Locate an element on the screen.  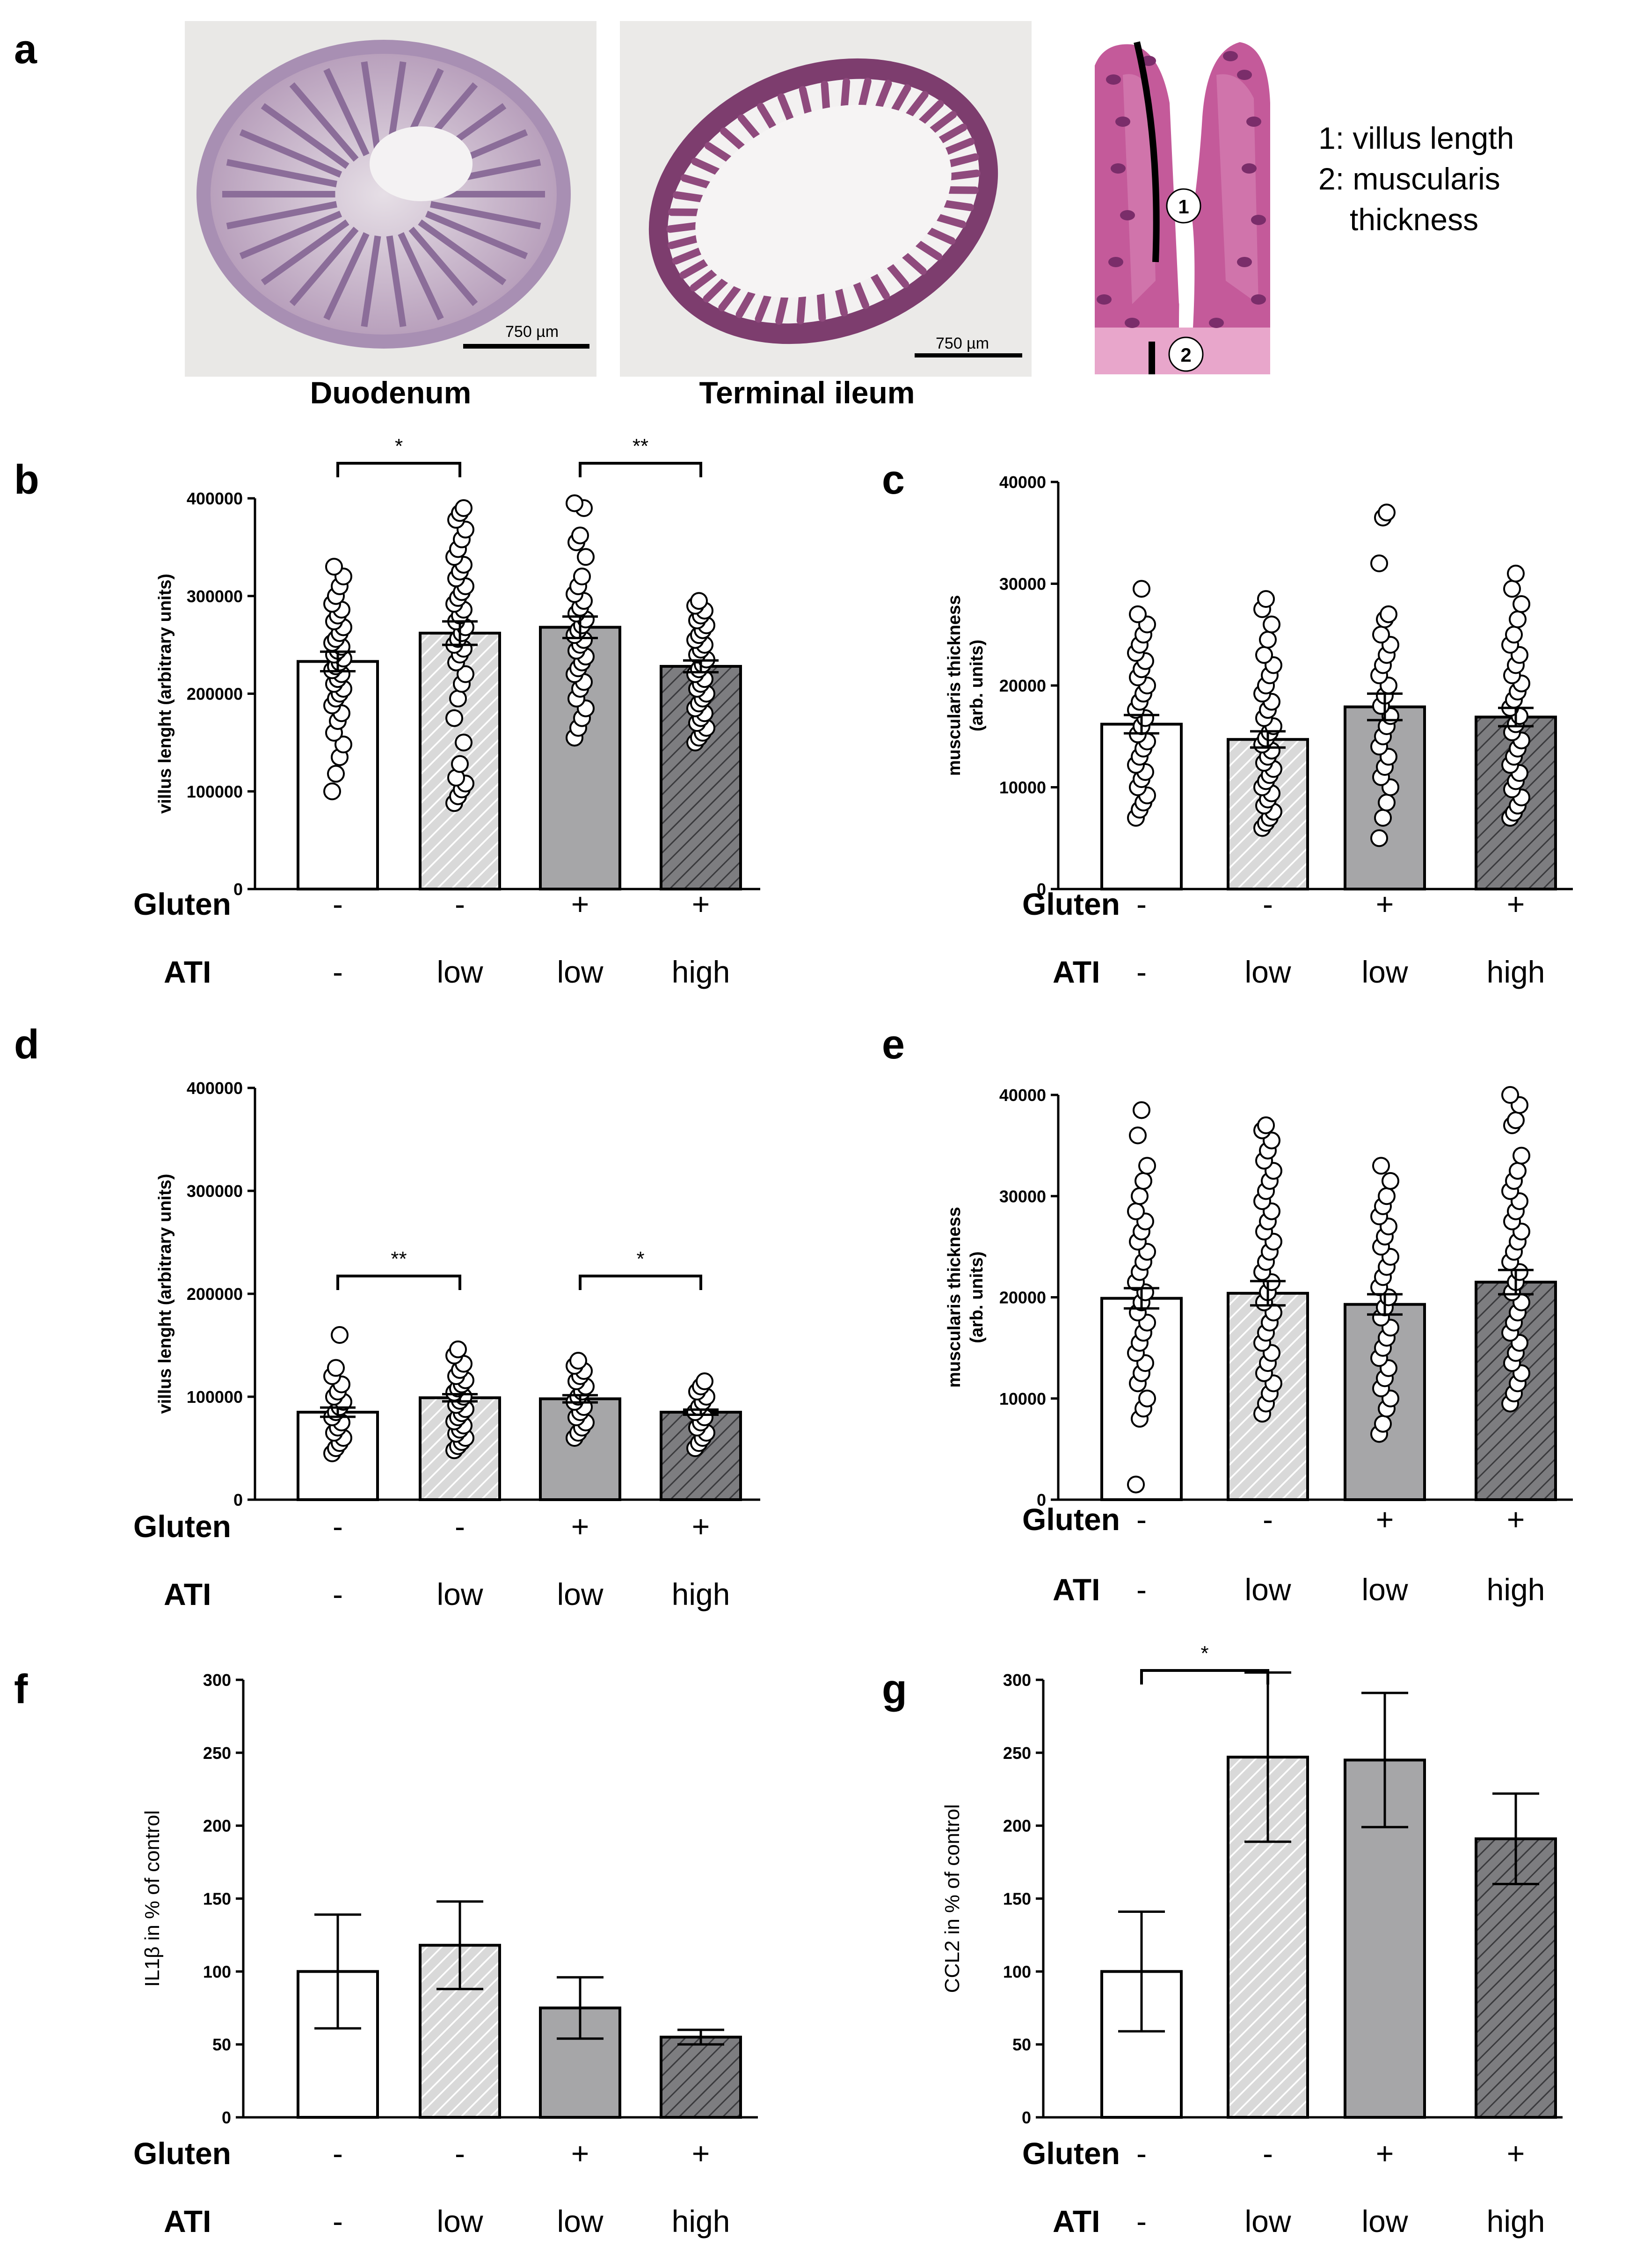
y-axis-label: villus lenght (arbitrary units) is located at coordinates (165, 1294).